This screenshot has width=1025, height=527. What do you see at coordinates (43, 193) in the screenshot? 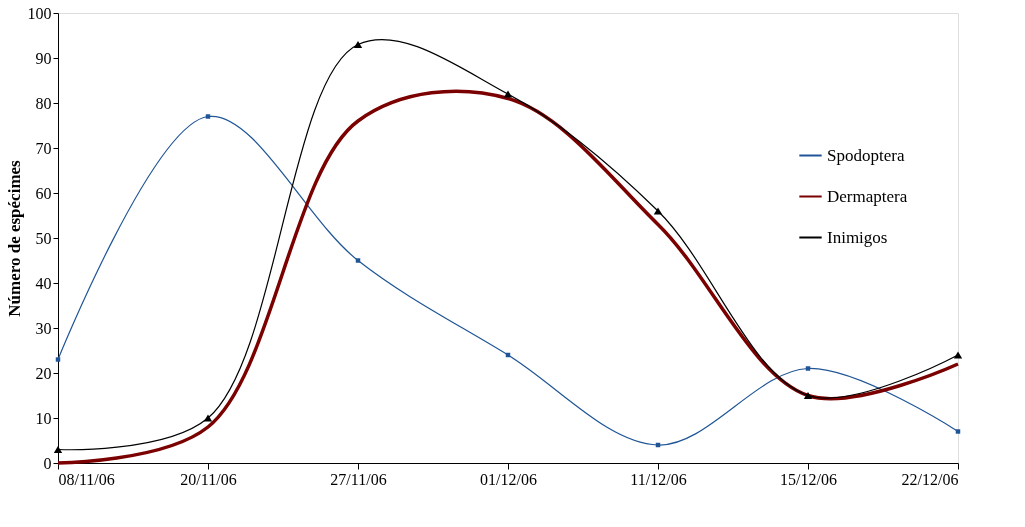
I see `y-tick-label: 60` at bounding box center [43, 193].